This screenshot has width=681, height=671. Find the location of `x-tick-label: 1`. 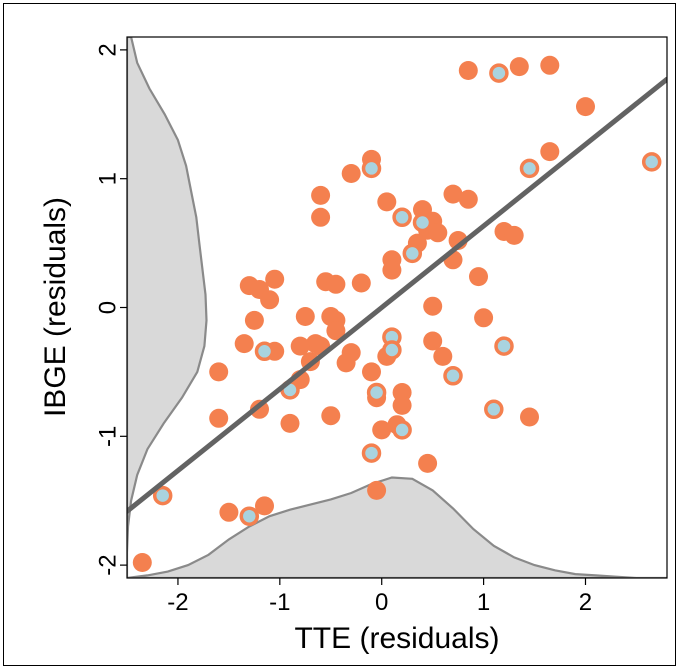

x-tick-label: 1 is located at coordinates (483, 602).